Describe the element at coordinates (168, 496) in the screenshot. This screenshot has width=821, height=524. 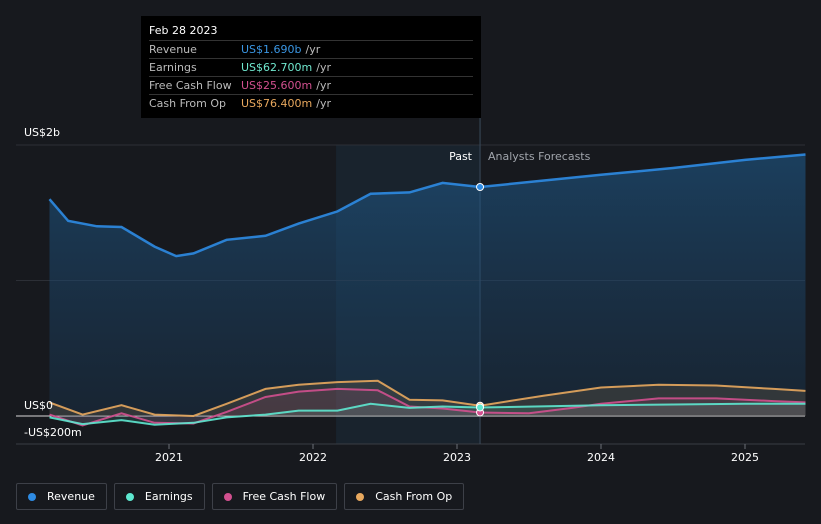
I see `legend-label: Earnings` at that location.